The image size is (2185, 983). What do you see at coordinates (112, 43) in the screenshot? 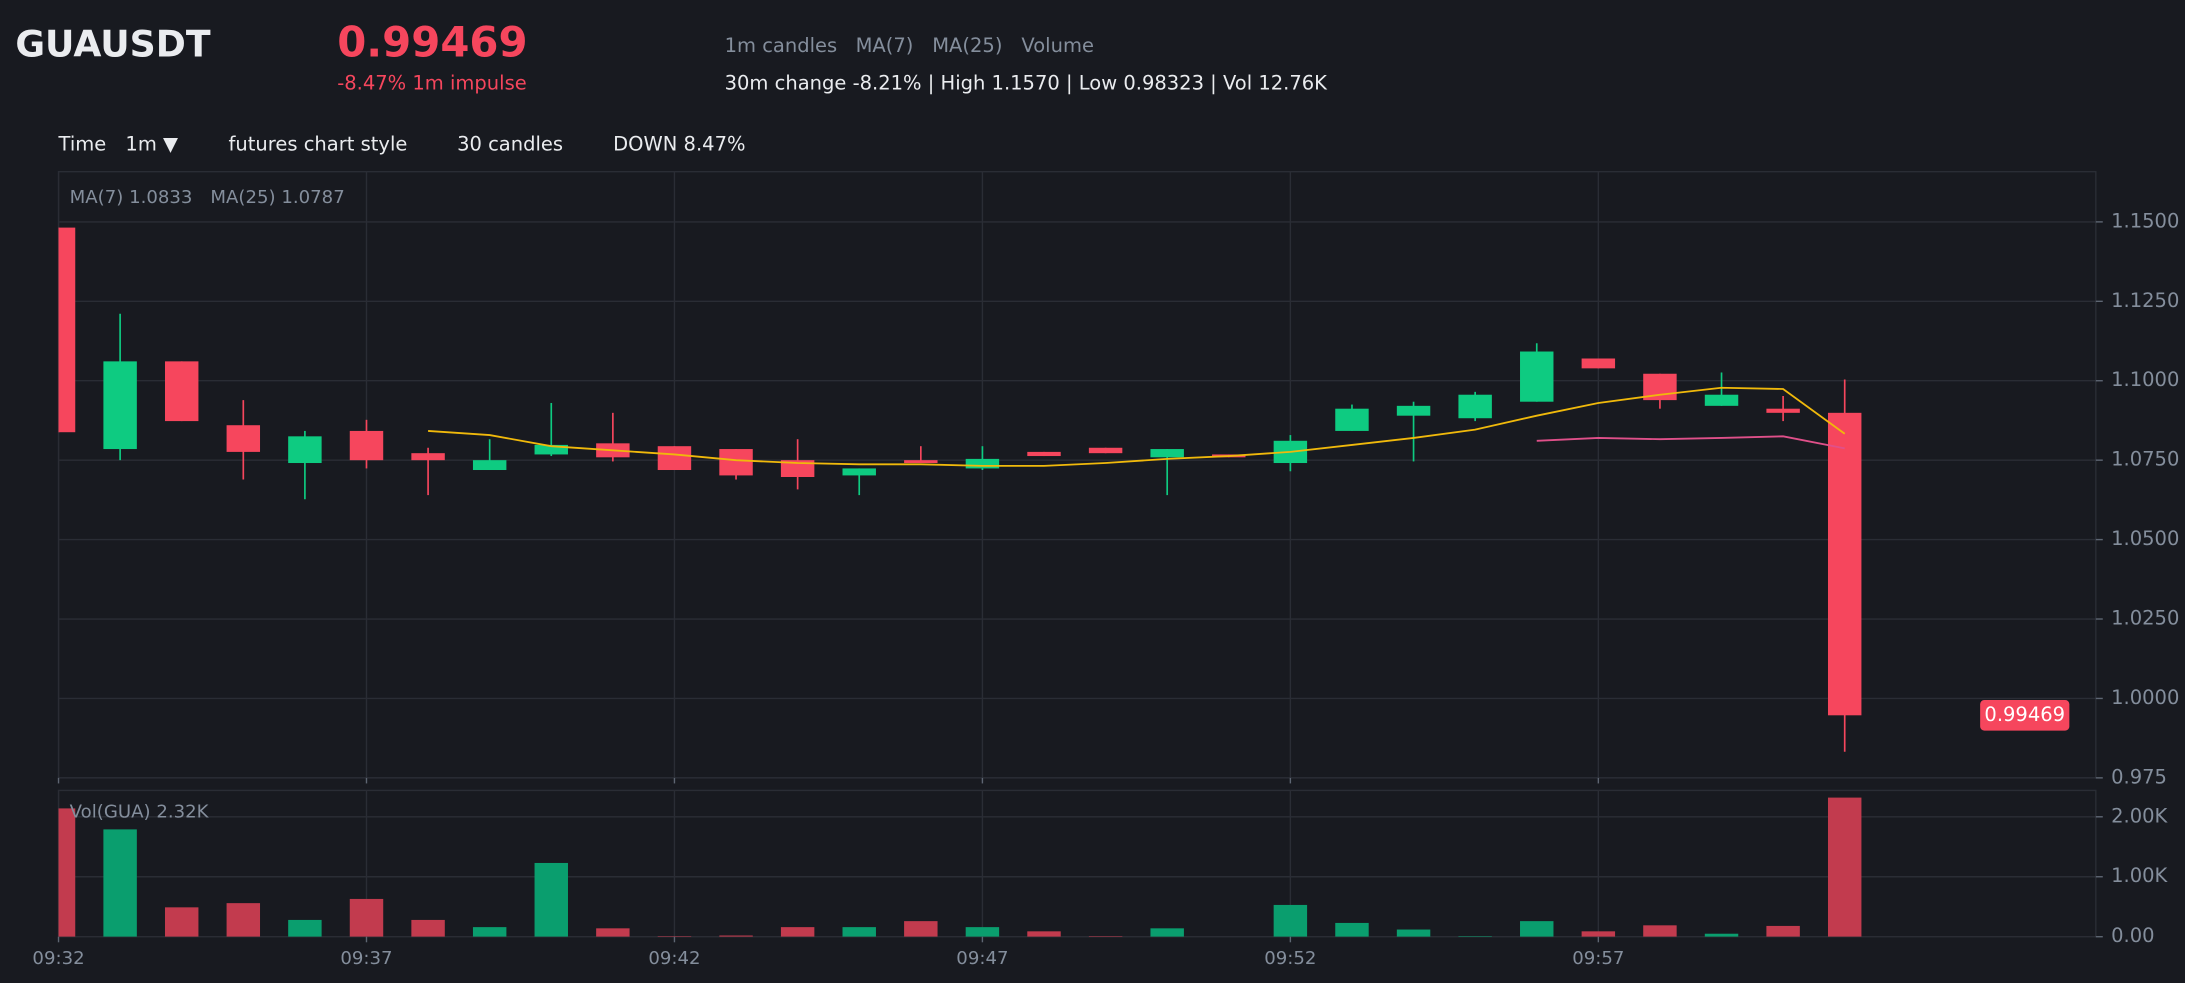
I see `symbol: GUAUSDT` at bounding box center [112, 43].